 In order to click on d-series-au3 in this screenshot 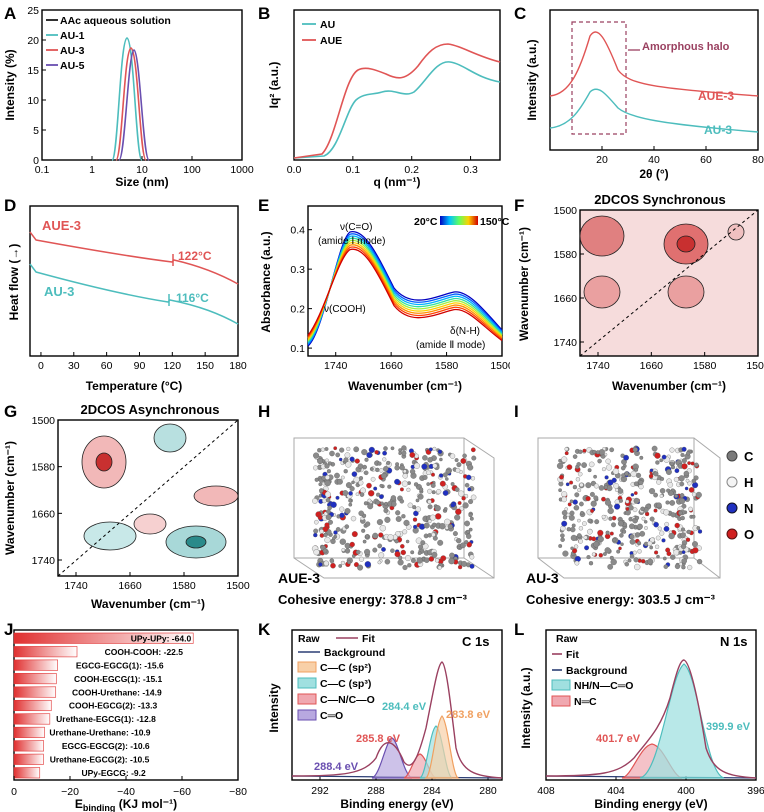, I will do `click(134, 294)`.